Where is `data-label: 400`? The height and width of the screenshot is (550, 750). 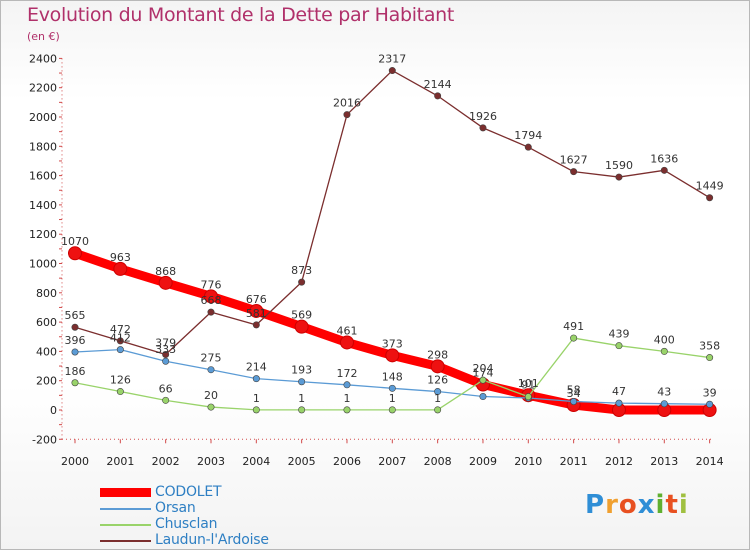
data-label: 400 is located at coordinates (664, 339).